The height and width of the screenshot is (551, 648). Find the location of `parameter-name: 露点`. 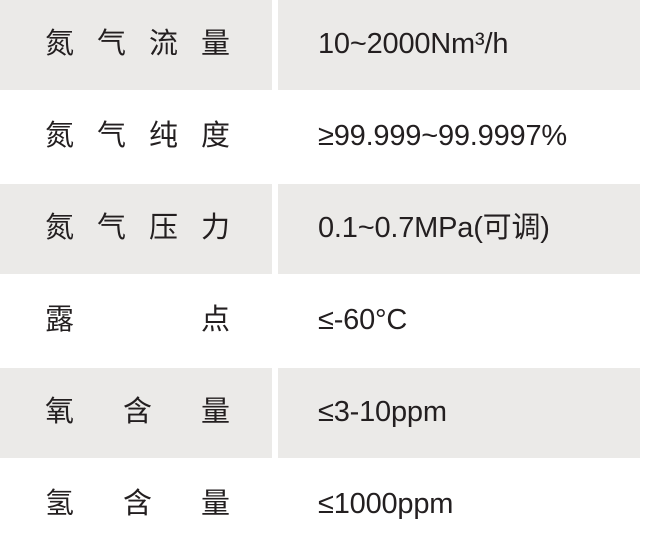

parameter-name: 露点 is located at coordinates (137, 320).